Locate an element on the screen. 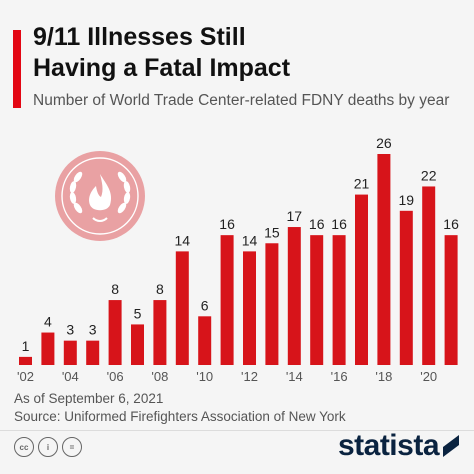  bar-2013 is located at coordinates (272, 304).